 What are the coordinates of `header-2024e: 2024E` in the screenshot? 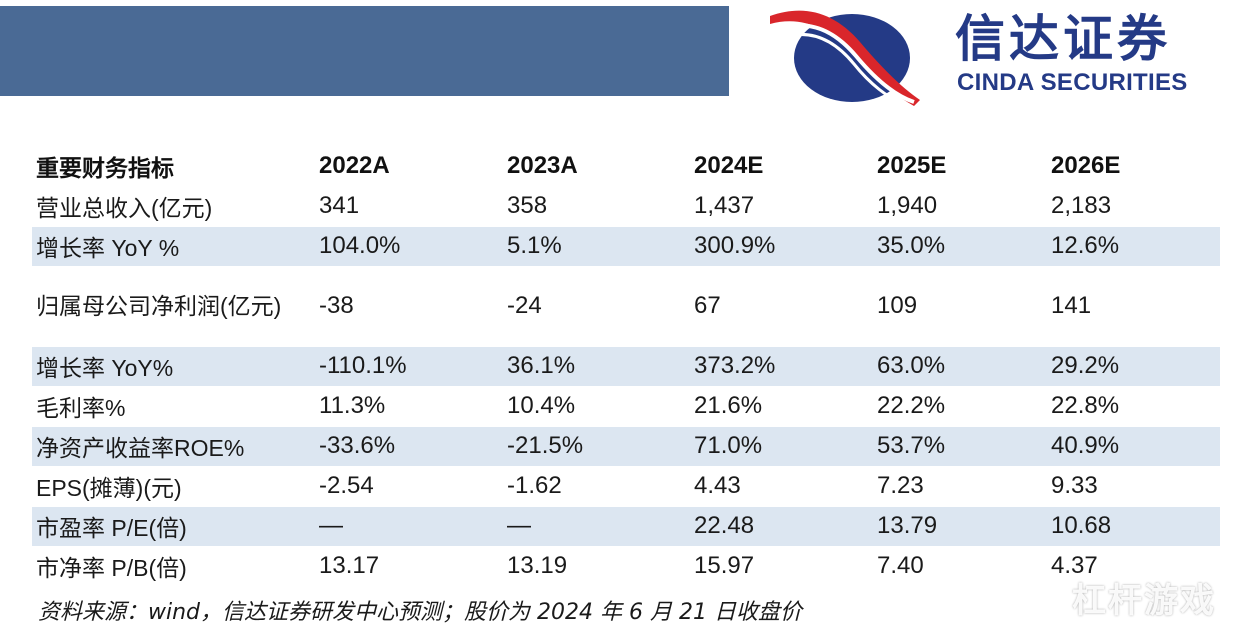 It's located at (729, 165).